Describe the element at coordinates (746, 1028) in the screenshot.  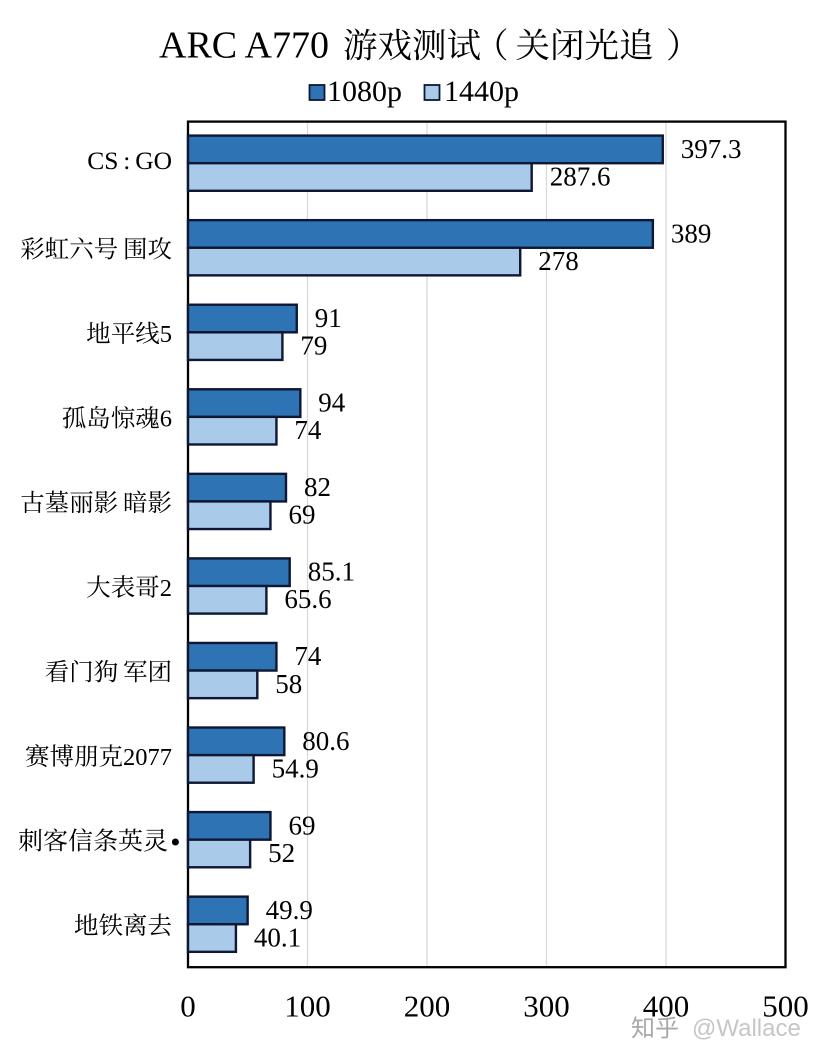
I see `svg-text: @Wallace` at that location.